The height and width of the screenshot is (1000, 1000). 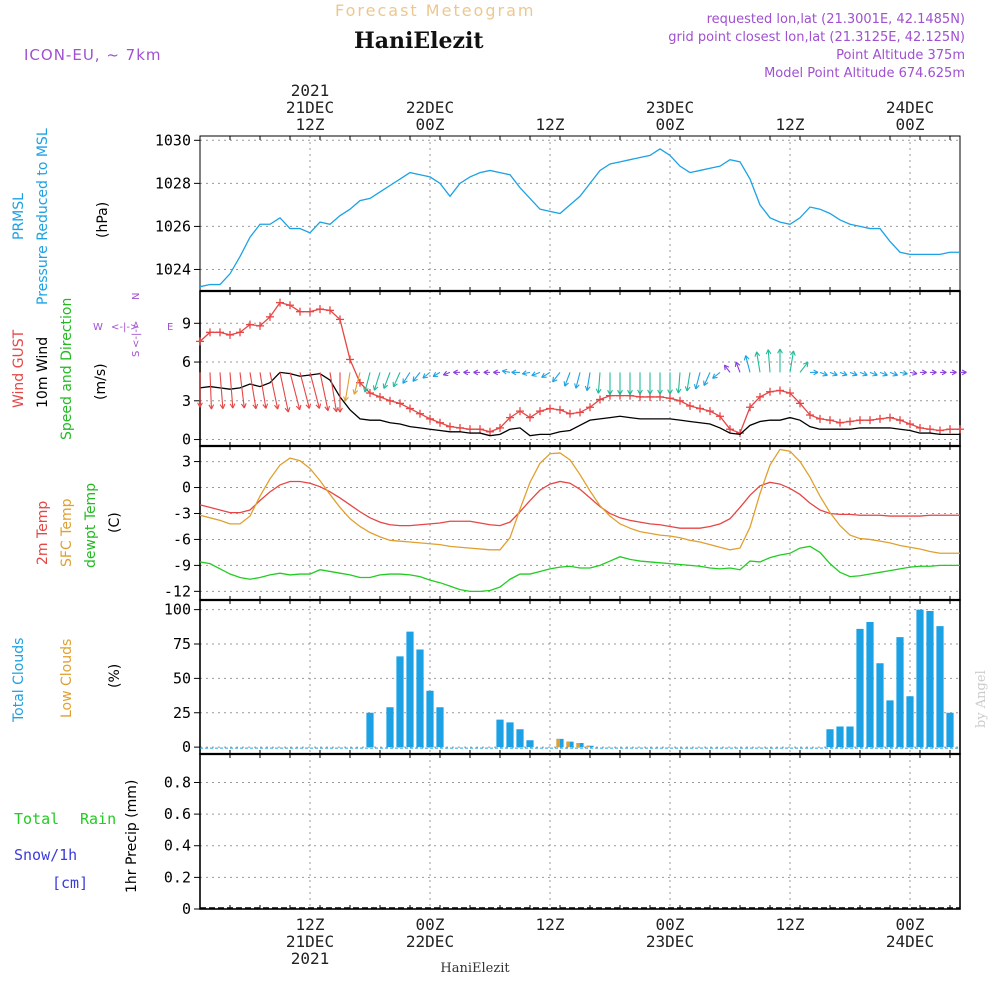 What do you see at coordinates (435, 10) in the screenshot?
I see `product-title: Forecast Meteogram` at bounding box center [435, 10].